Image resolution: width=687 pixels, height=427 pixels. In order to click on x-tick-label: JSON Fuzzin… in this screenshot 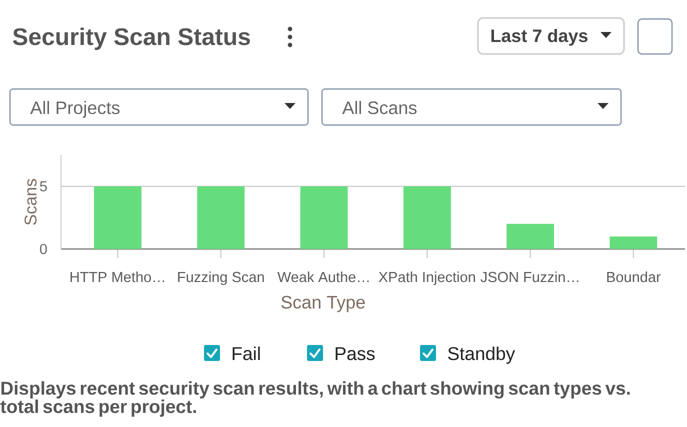, I will do `click(529, 277)`.